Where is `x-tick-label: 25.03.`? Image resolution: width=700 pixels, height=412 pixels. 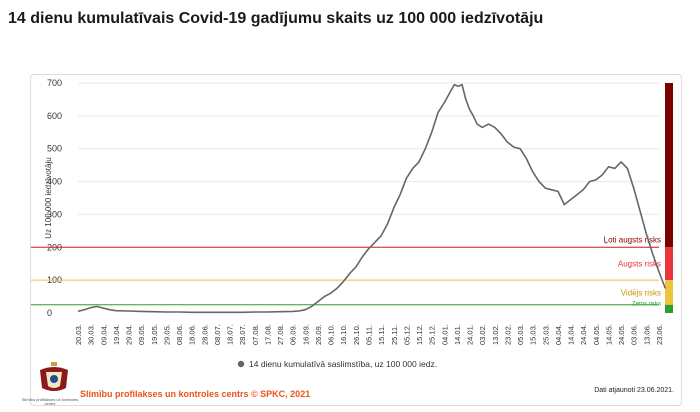
x-tick-label: 25.03. is located at coordinates (545, 334).